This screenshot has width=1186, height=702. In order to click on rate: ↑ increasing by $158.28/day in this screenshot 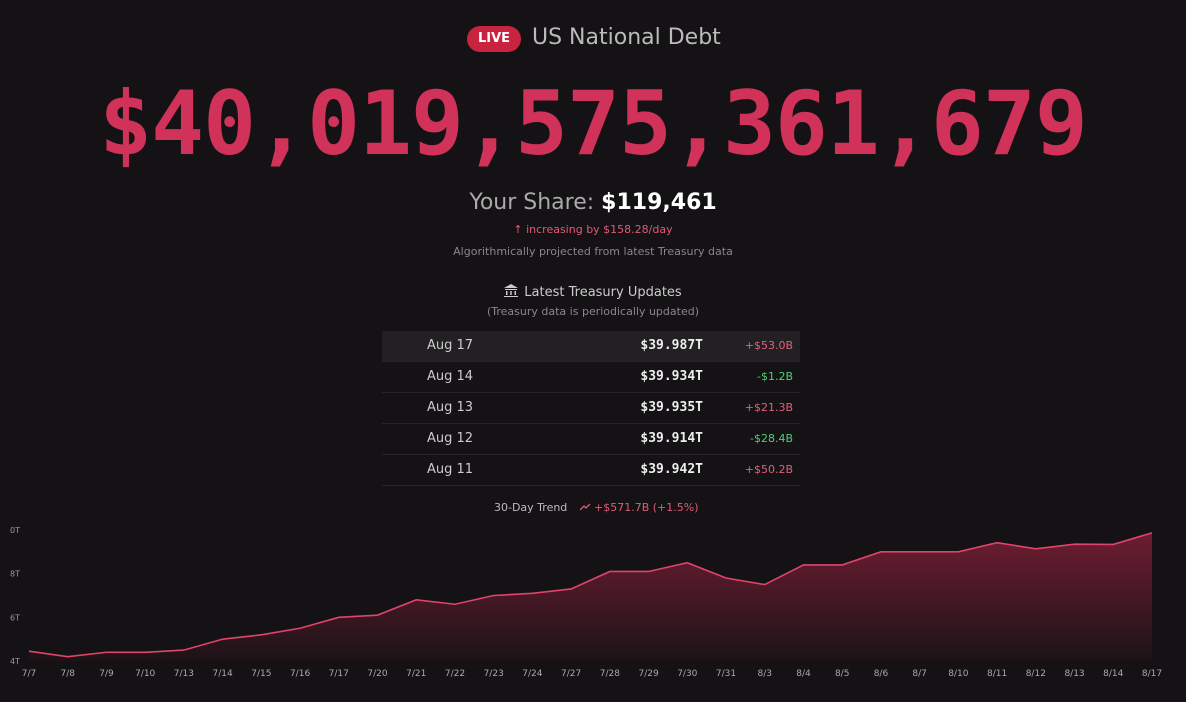, I will do `click(593, 229)`.